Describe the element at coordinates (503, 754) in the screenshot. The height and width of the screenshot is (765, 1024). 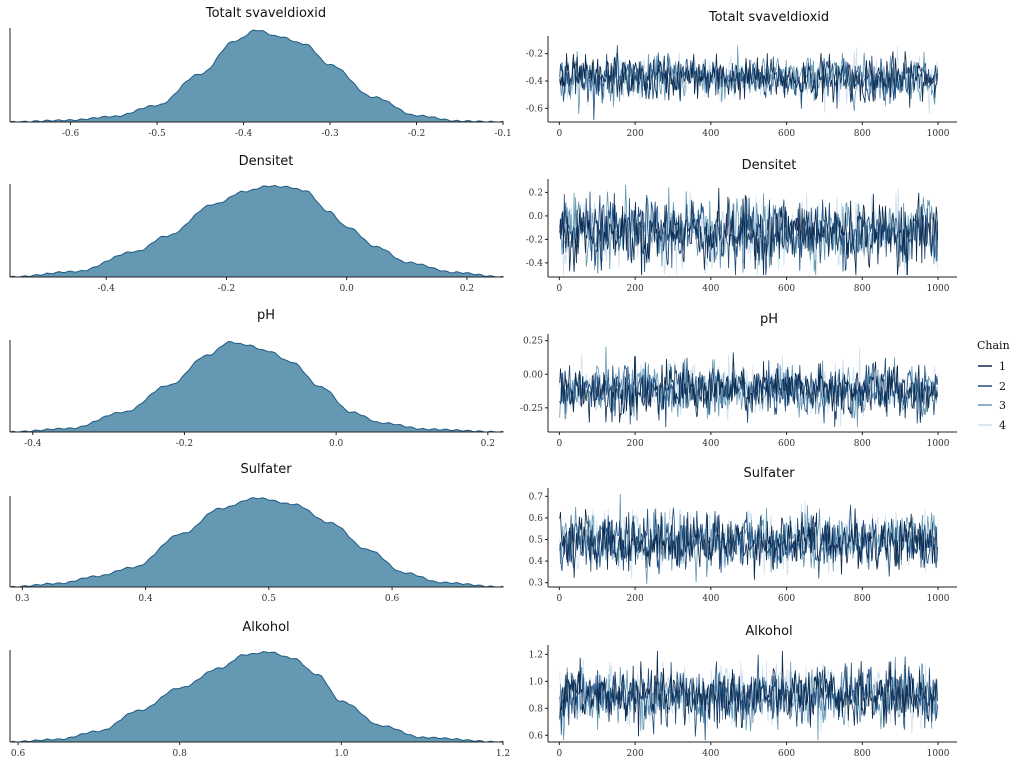
I see `x-tick-label: 1.2` at that location.